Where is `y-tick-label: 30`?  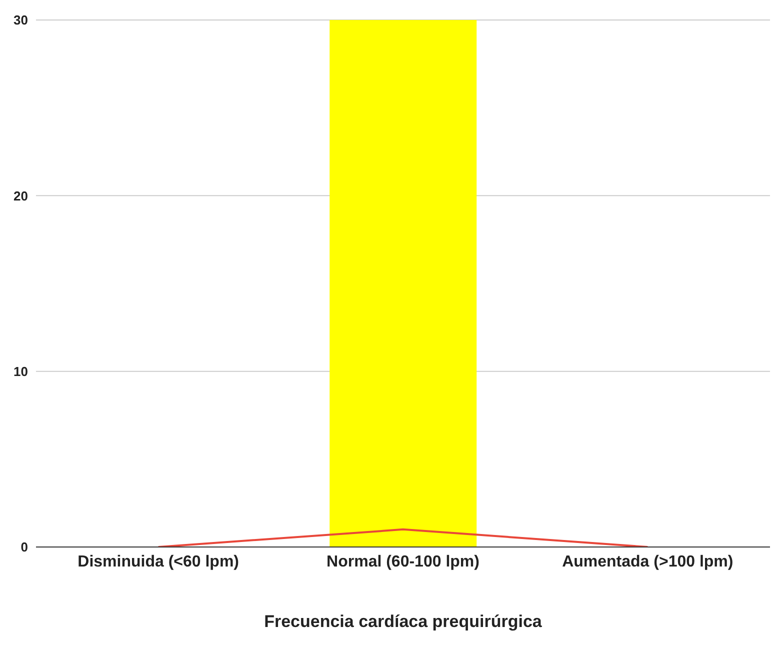 y-tick-label: 30 is located at coordinates (21, 20).